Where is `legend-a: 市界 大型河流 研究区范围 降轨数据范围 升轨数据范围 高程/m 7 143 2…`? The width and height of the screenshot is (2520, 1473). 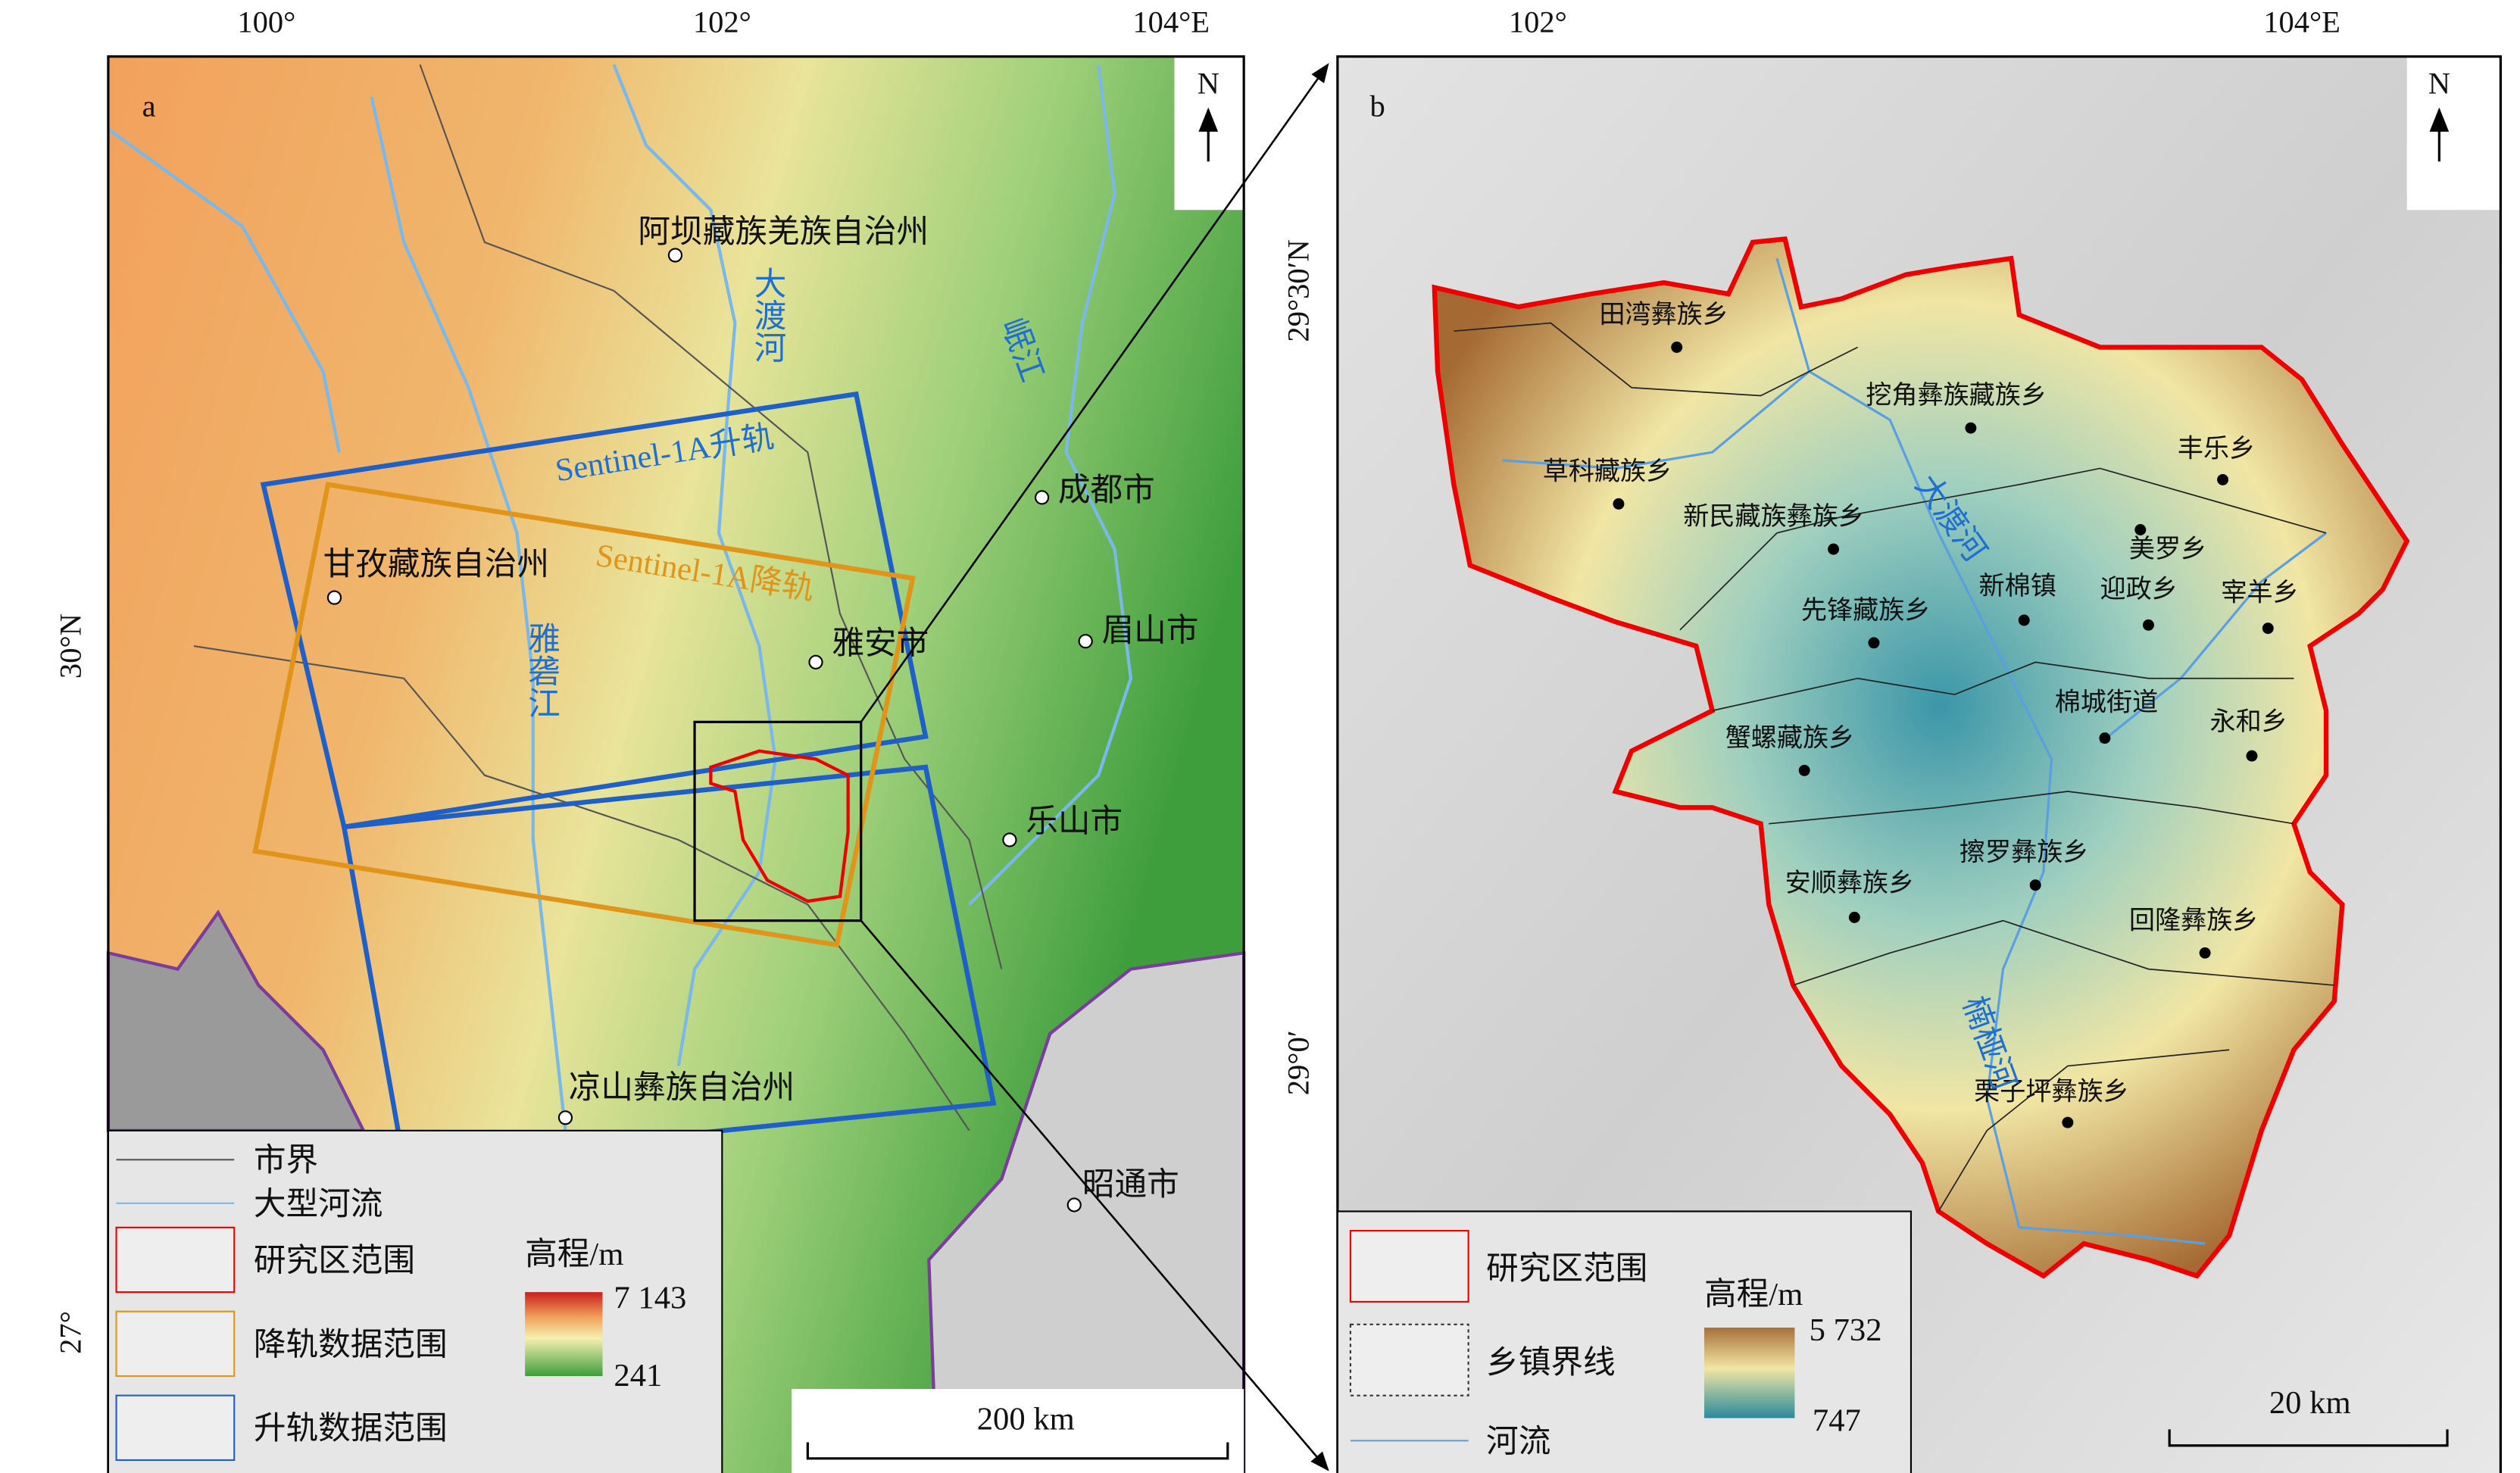 legend-a: 市界 大型河流 研究区范围 降轨数据范围 升轨数据范围 高程/m 7 143 2… is located at coordinates (415, 1301).